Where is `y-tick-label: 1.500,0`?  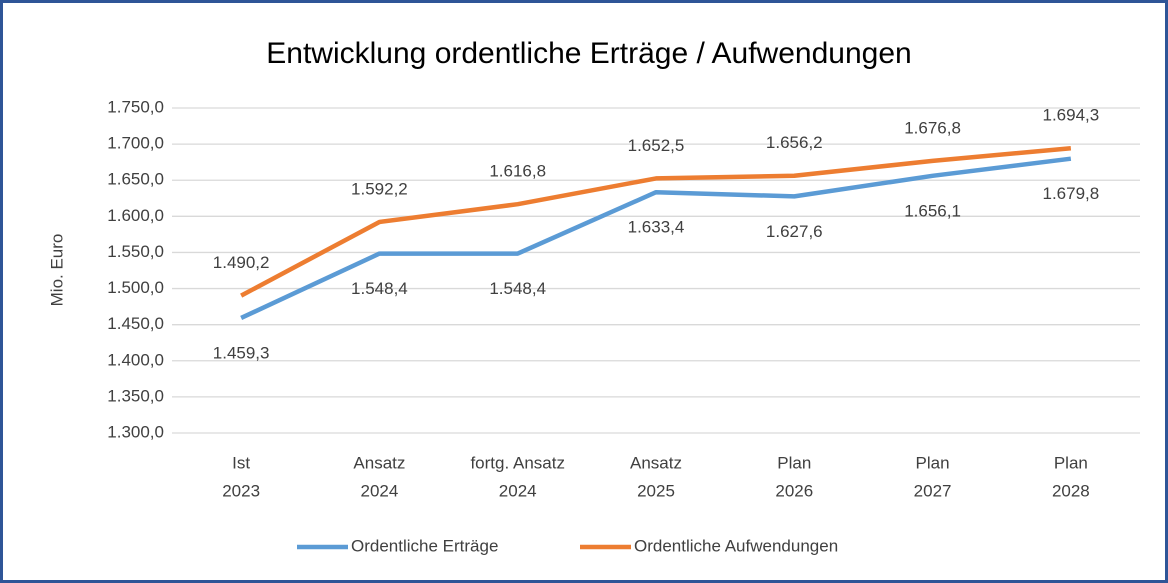 y-tick-label: 1.500,0 is located at coordinates (135, 287).